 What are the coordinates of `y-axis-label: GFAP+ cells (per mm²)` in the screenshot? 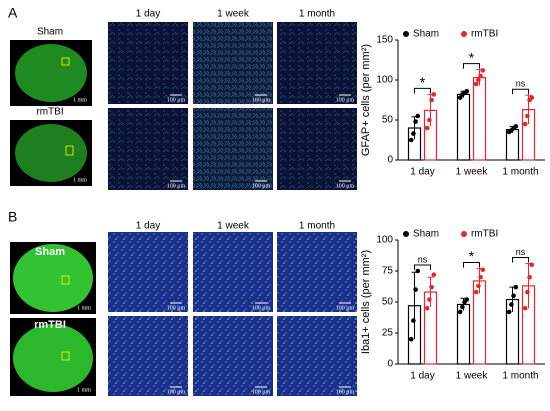 It's located at (366, 100).